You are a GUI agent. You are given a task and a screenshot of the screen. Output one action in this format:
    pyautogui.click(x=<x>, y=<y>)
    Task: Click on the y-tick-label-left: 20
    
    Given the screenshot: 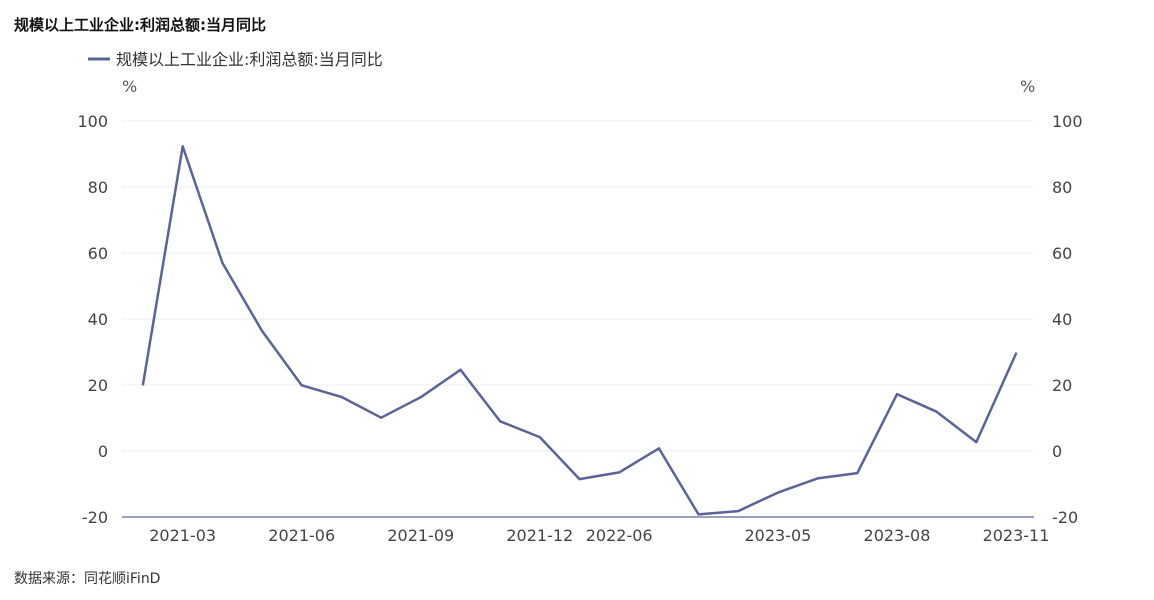 What is the action you would take?
    pyautogui.click(x=98, y=385)
    